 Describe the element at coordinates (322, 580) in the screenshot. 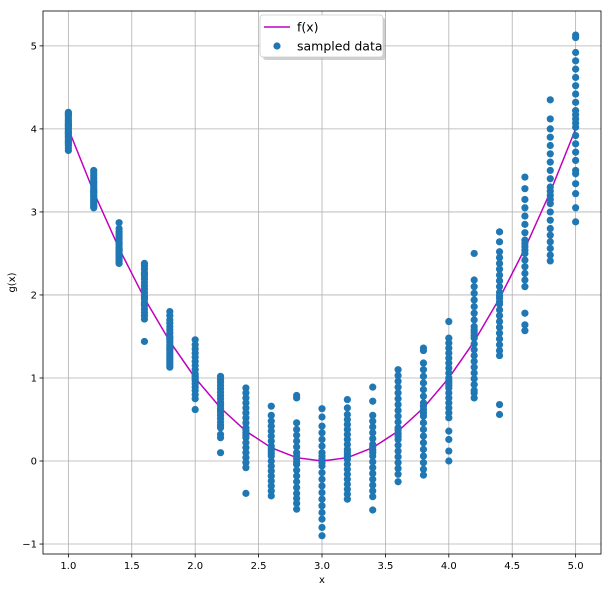

I see `x-axis-label: x` at that location.